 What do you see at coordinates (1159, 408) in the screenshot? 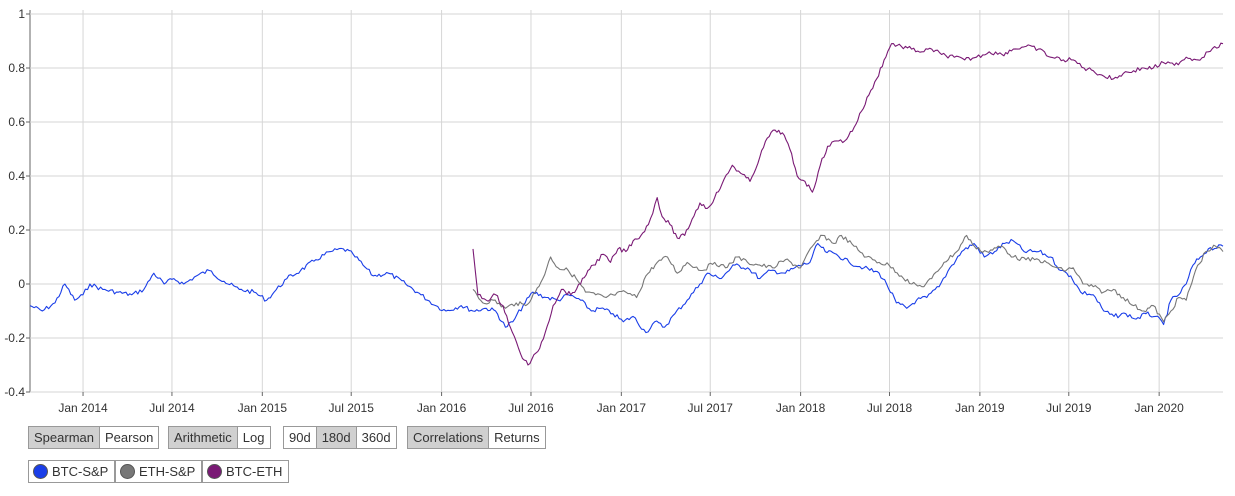
I see `x-tick-label: Jan 2020` at bounding box center [1159, 408].